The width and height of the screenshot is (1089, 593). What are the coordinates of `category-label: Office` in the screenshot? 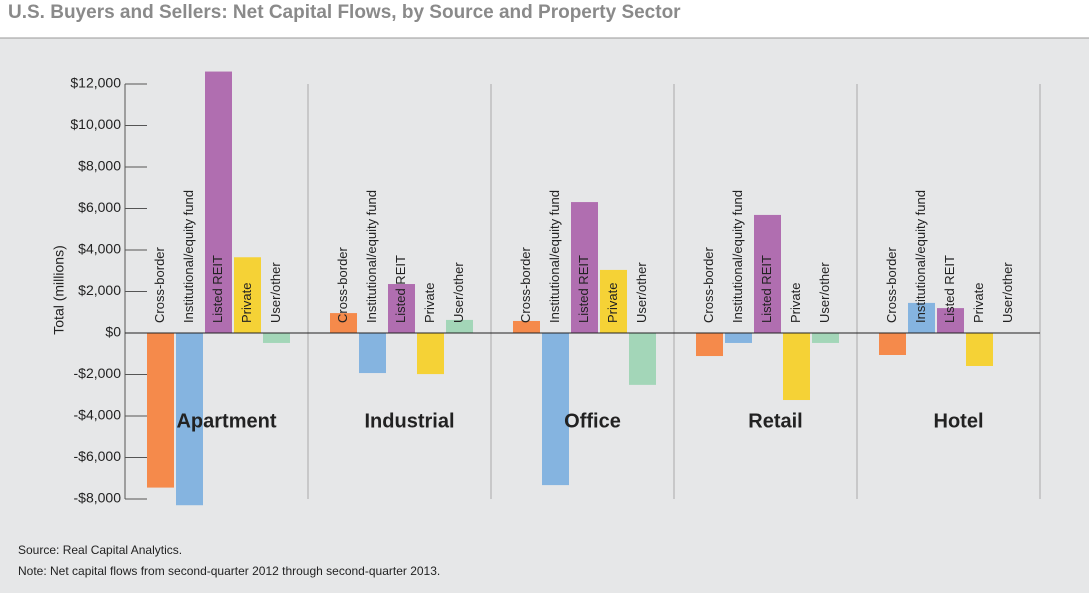 It's located at (592, 421).